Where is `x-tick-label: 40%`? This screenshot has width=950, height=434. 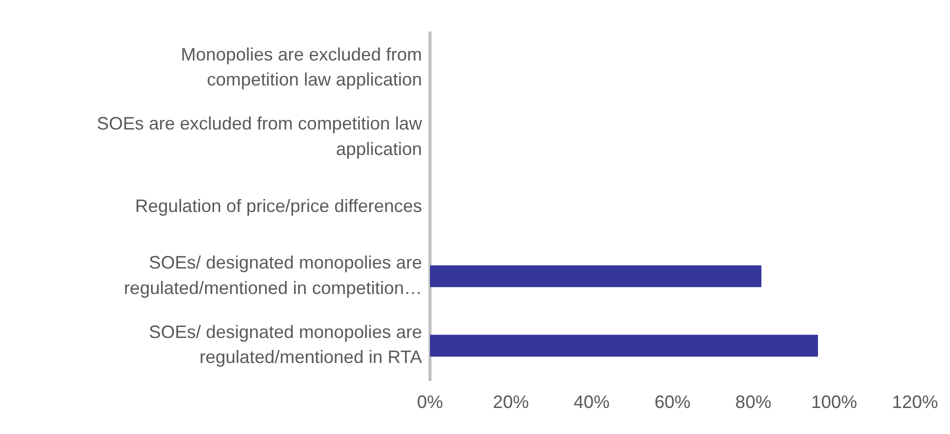 x-tick-label: 40% is located at coordinates (592, 402).